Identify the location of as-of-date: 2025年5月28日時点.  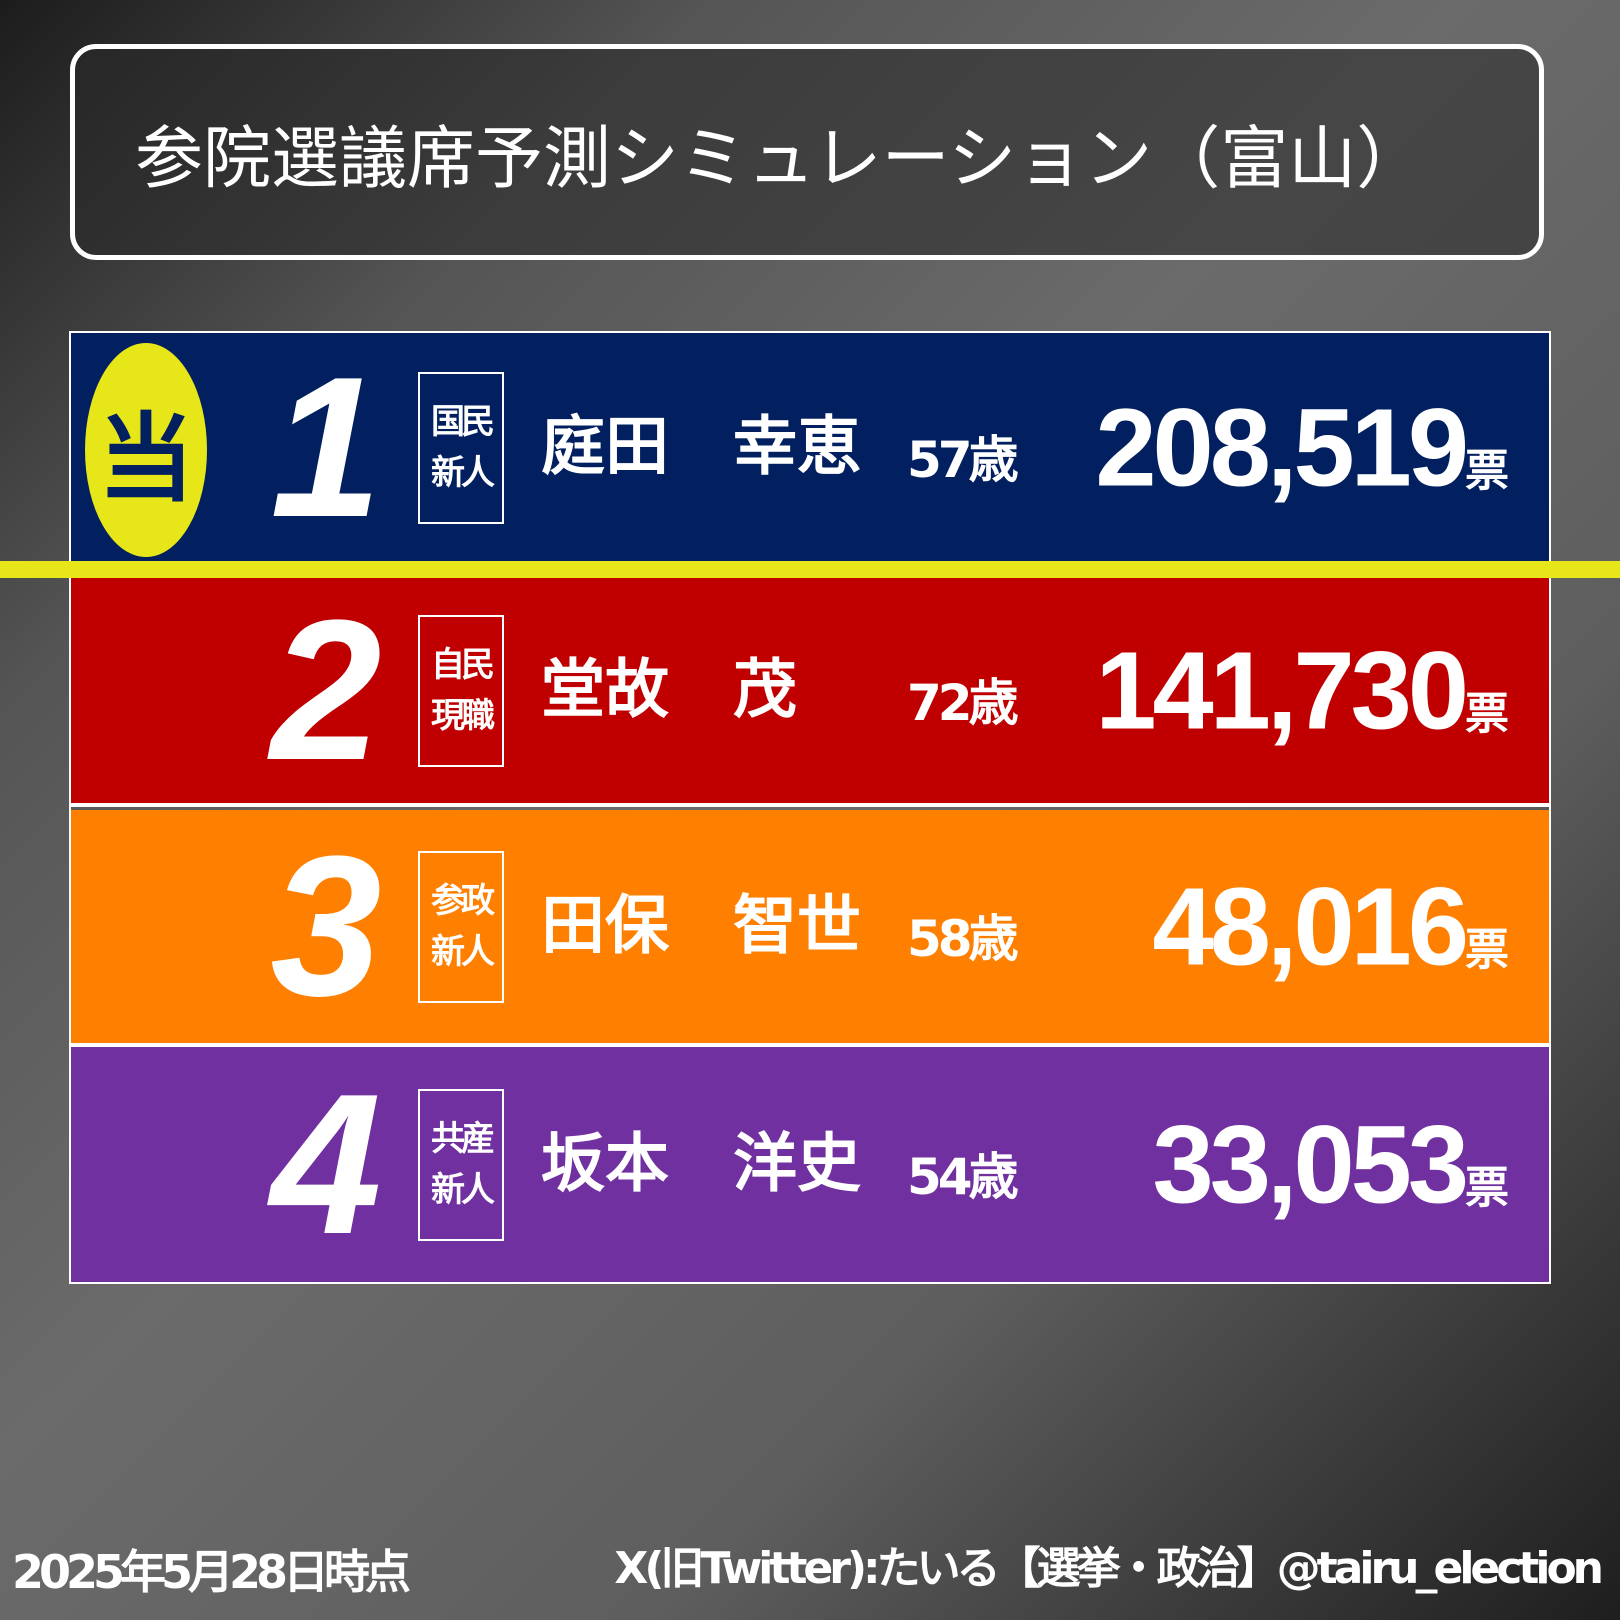
(211, 1572).